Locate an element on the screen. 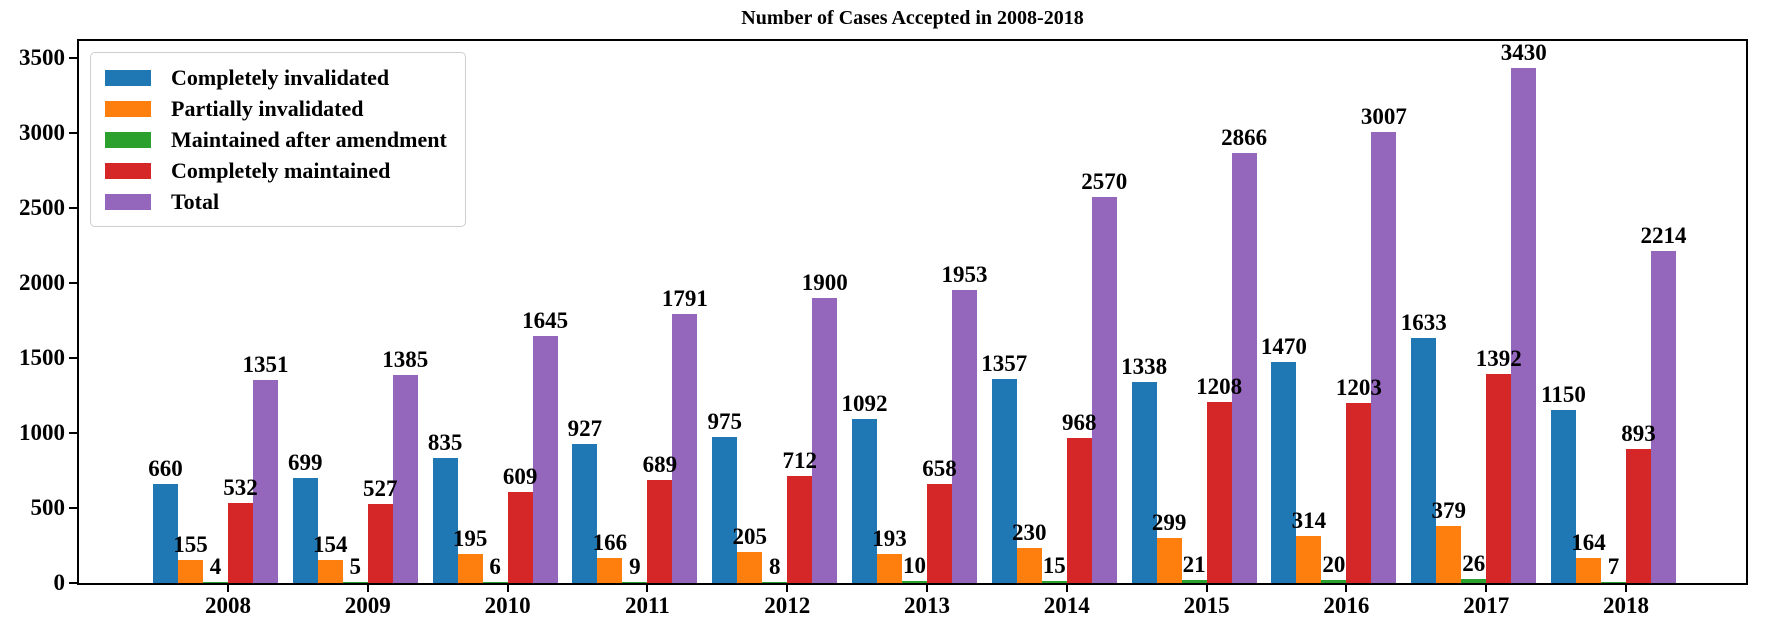 The width and height of the screenshot is (1768, 635). x-tick-label-2016: 2016 is located at coordinates (1346, 605).